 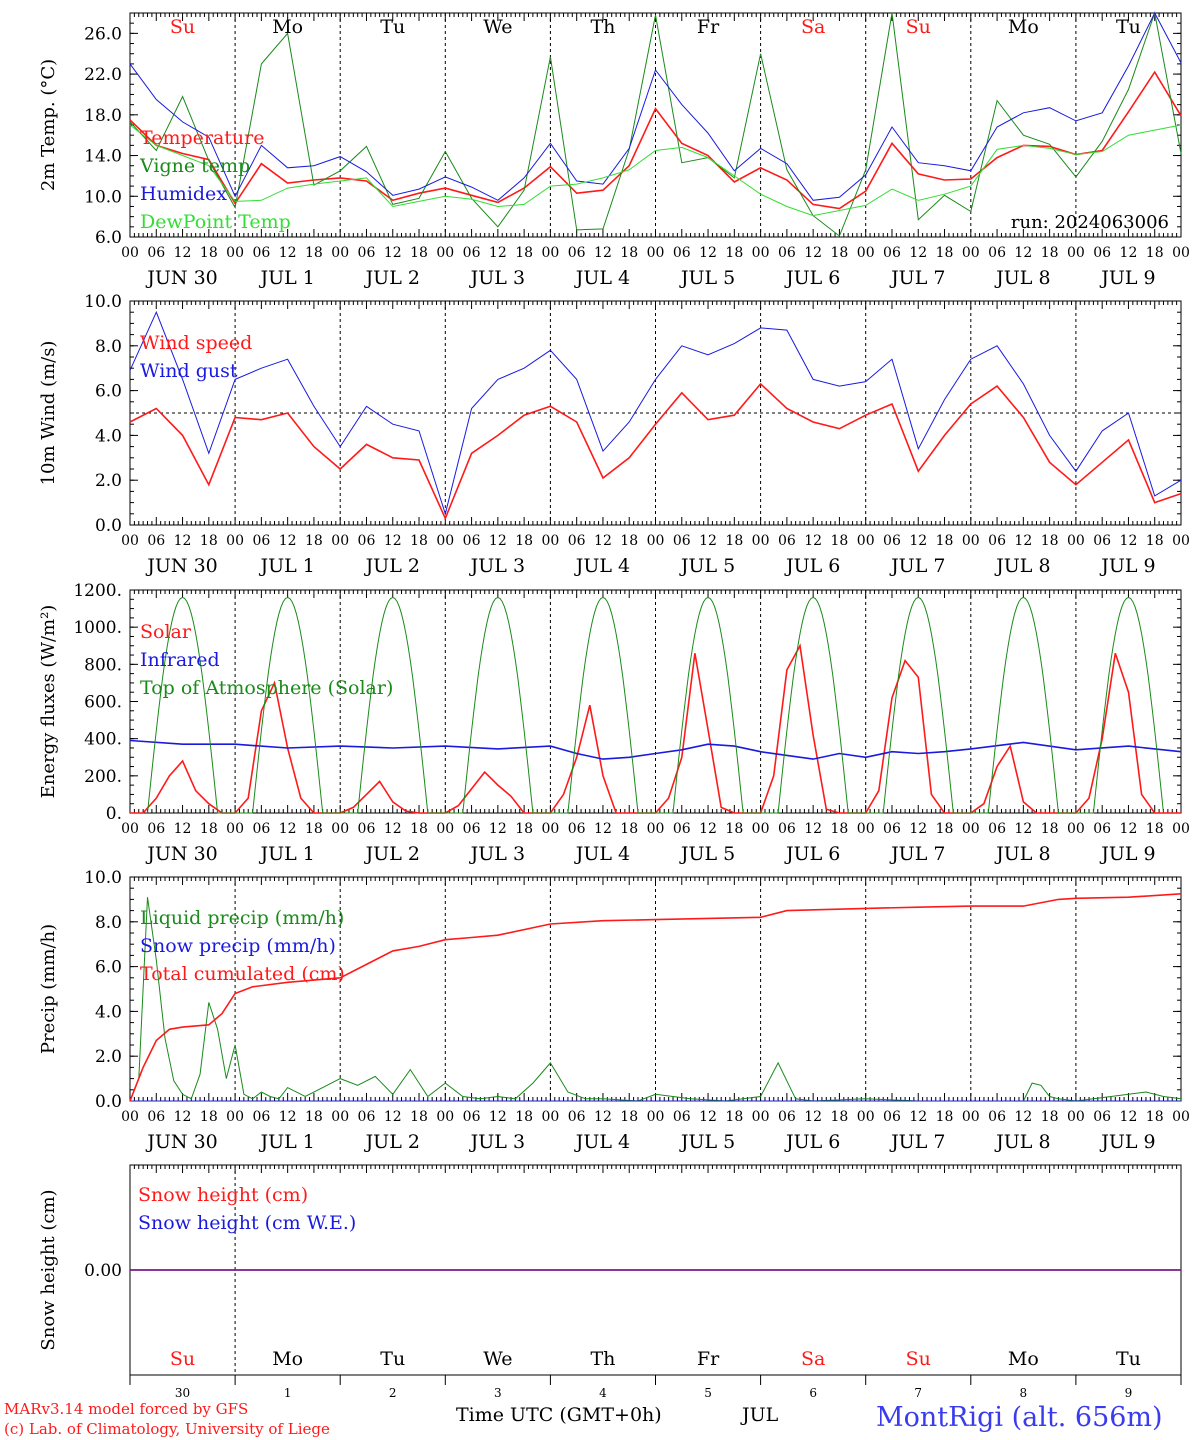 What do you see at coordinates (114, 814) in the screenshot?
I see `y-tick-label: 0.` at bounding box center [114, 814].